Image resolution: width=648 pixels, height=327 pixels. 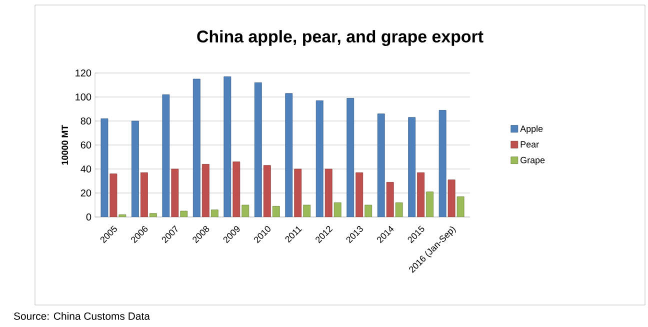 I want to click on source-note: Source: China Customs Data, so click(x=82, y=316).